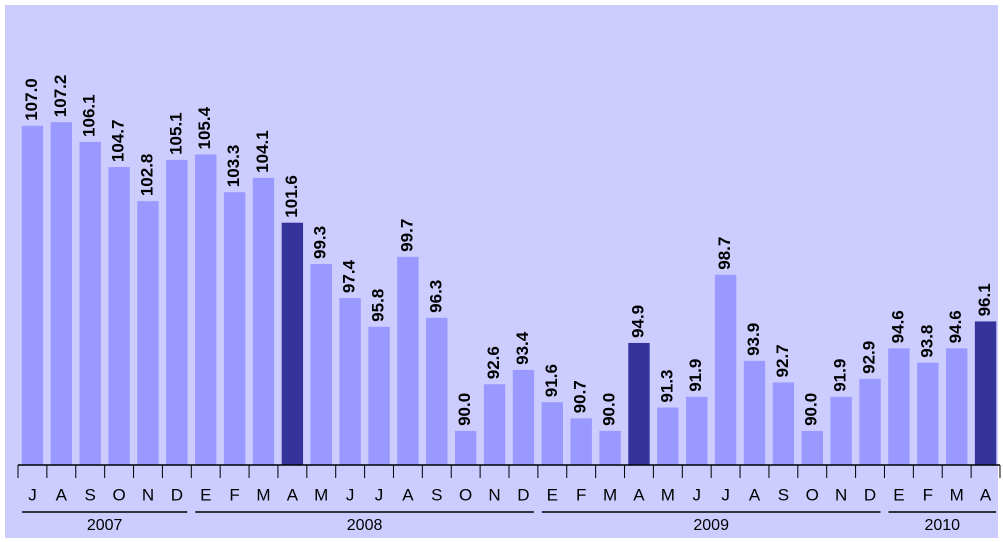  What do you see at coordinates (493, 362) in the screenshot?
I see `value-label: 92.6` at bounding box center [493, 362].